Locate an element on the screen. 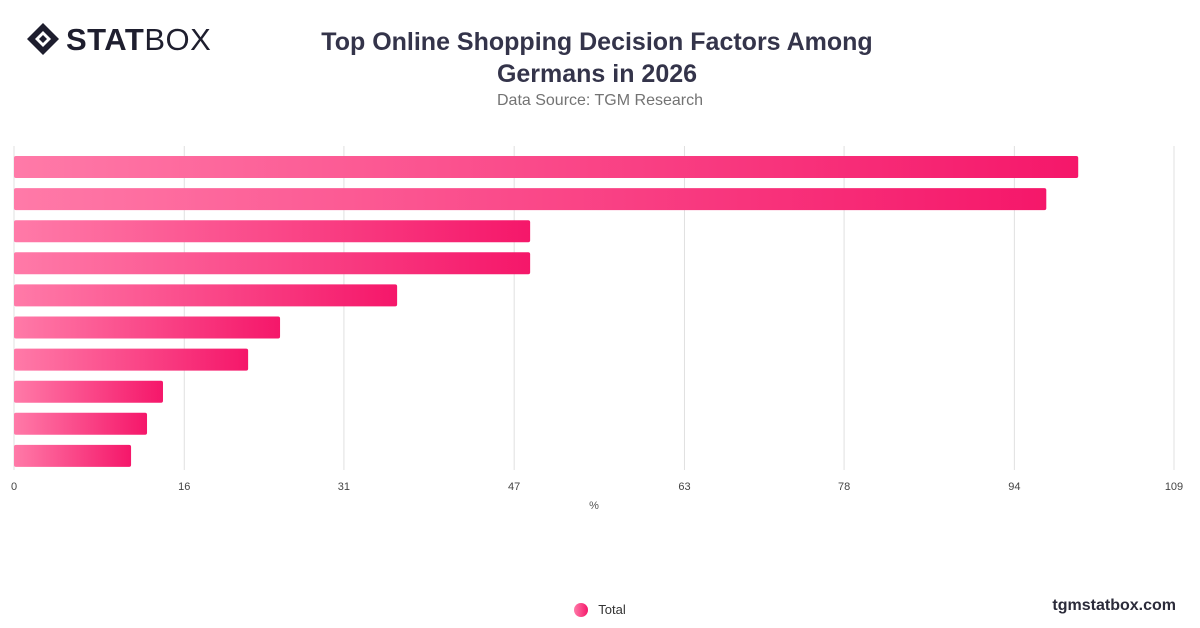 The image size is (1200, 628). legend-marker is located at coordinates (581, 609).